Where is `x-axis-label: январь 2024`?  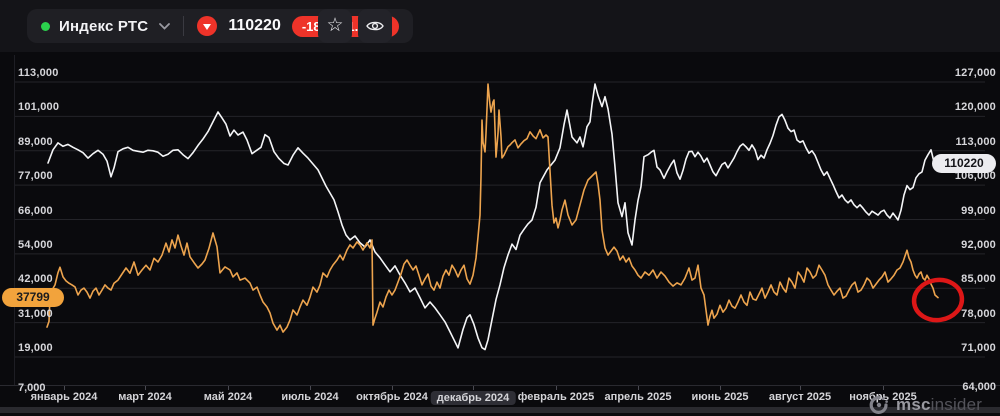
x-axis-label: январь 2024 is located at coordinates (64, 397).